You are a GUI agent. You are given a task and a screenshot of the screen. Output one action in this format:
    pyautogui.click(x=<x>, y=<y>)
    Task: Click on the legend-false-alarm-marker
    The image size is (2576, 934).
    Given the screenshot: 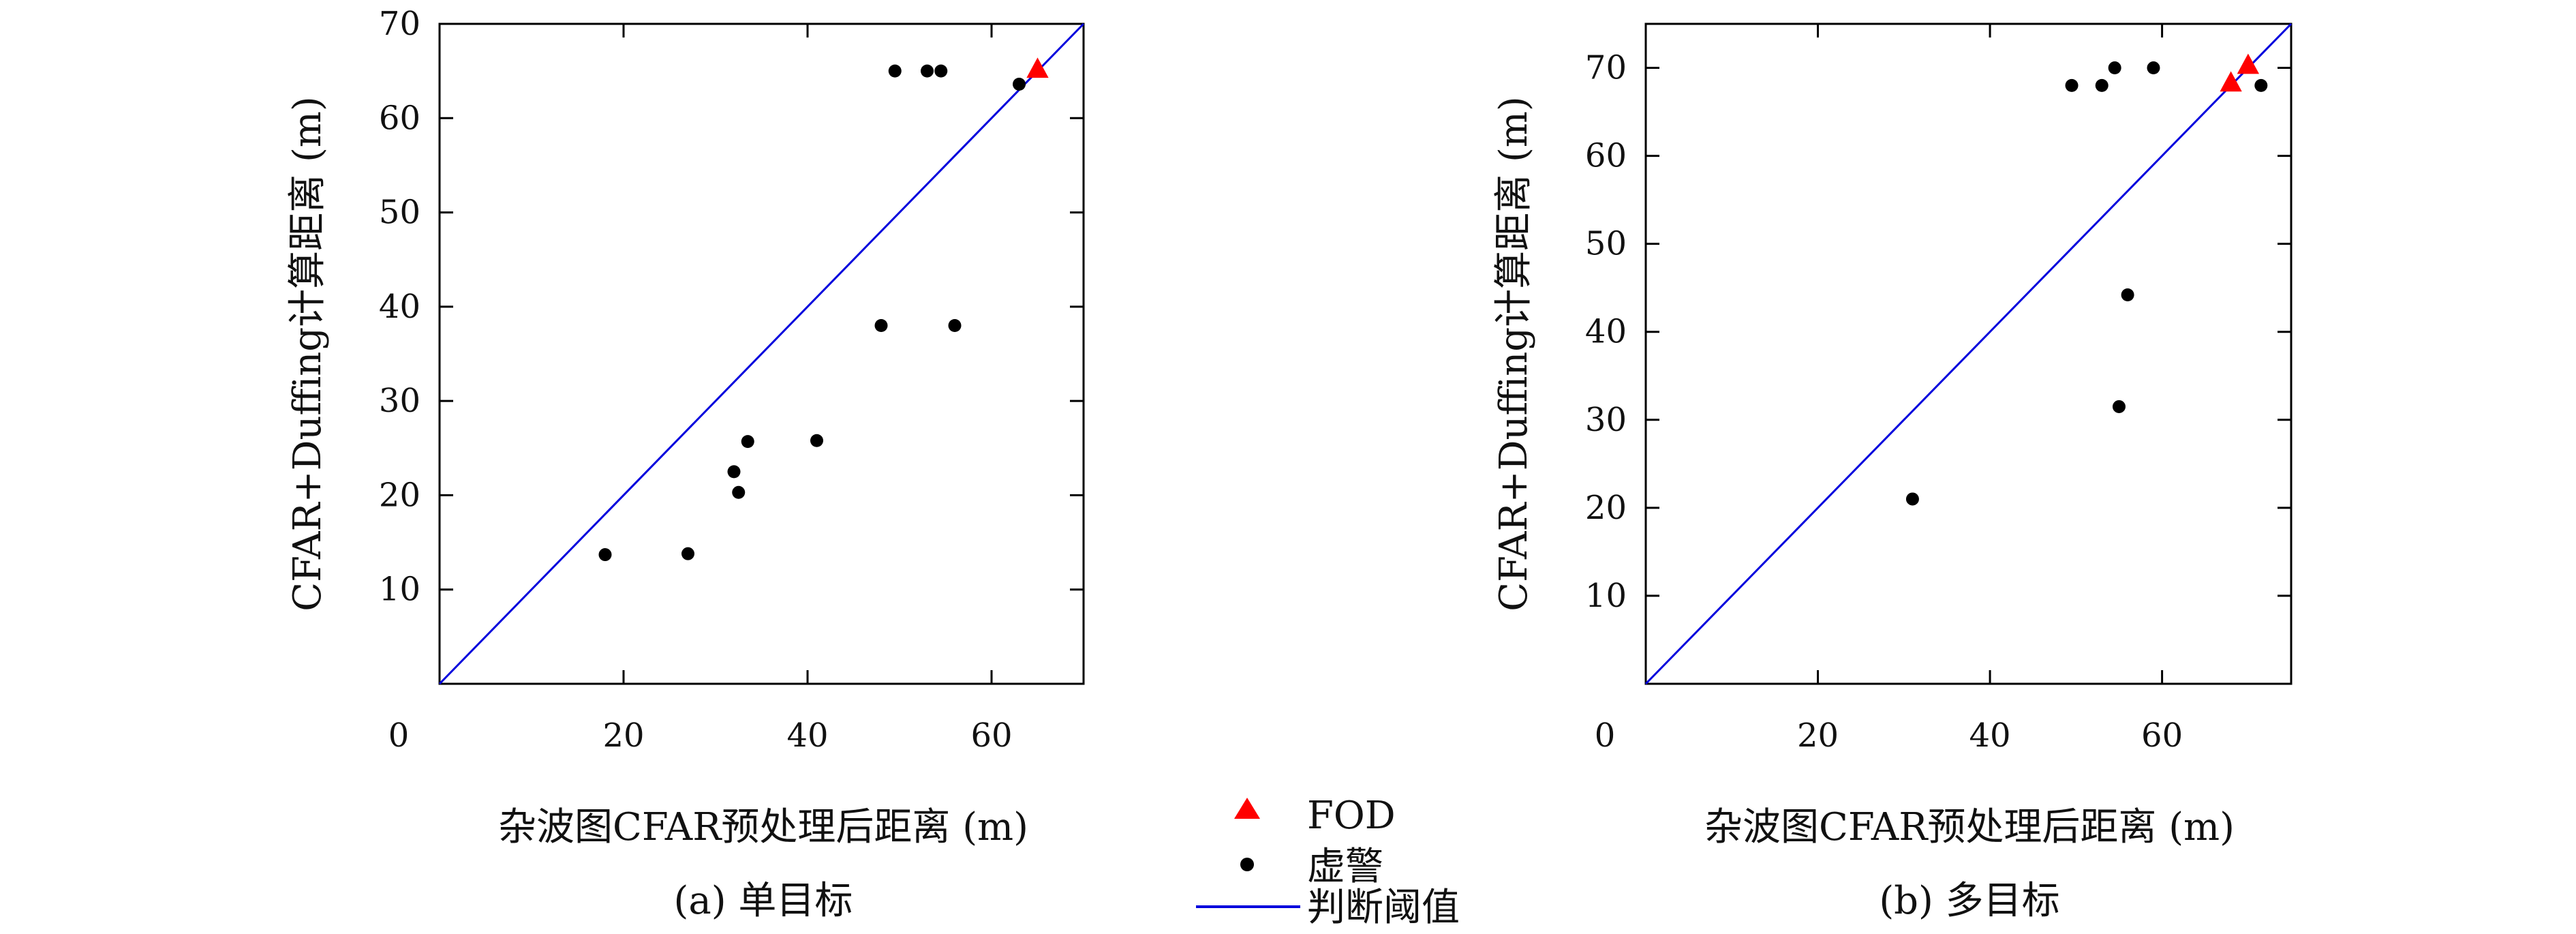 What is the action you would take?
    pyautogui.click(x=1247, y=864)
    